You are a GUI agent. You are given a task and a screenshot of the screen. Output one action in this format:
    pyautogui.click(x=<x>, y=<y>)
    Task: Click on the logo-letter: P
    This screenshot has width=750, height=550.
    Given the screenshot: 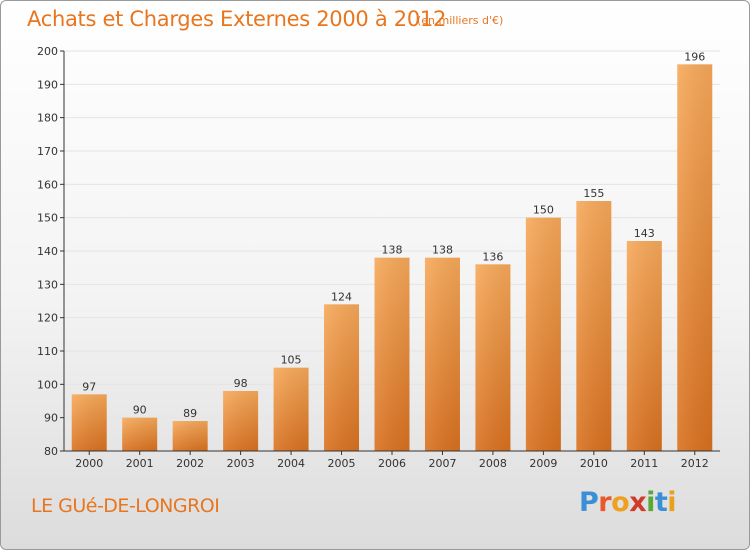 What is the action you would take?
    pyautogui.click(x=589, y=502)
    